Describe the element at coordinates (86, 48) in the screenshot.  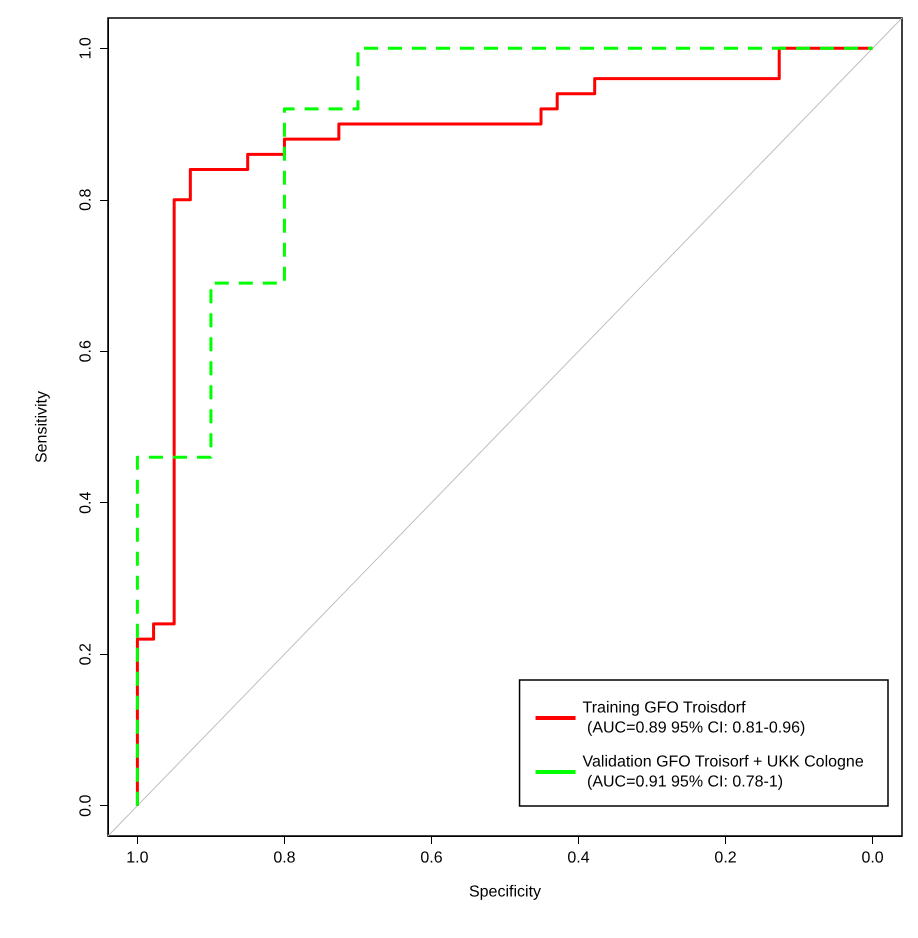
I see `y-tick-label: 1.0` at that location.